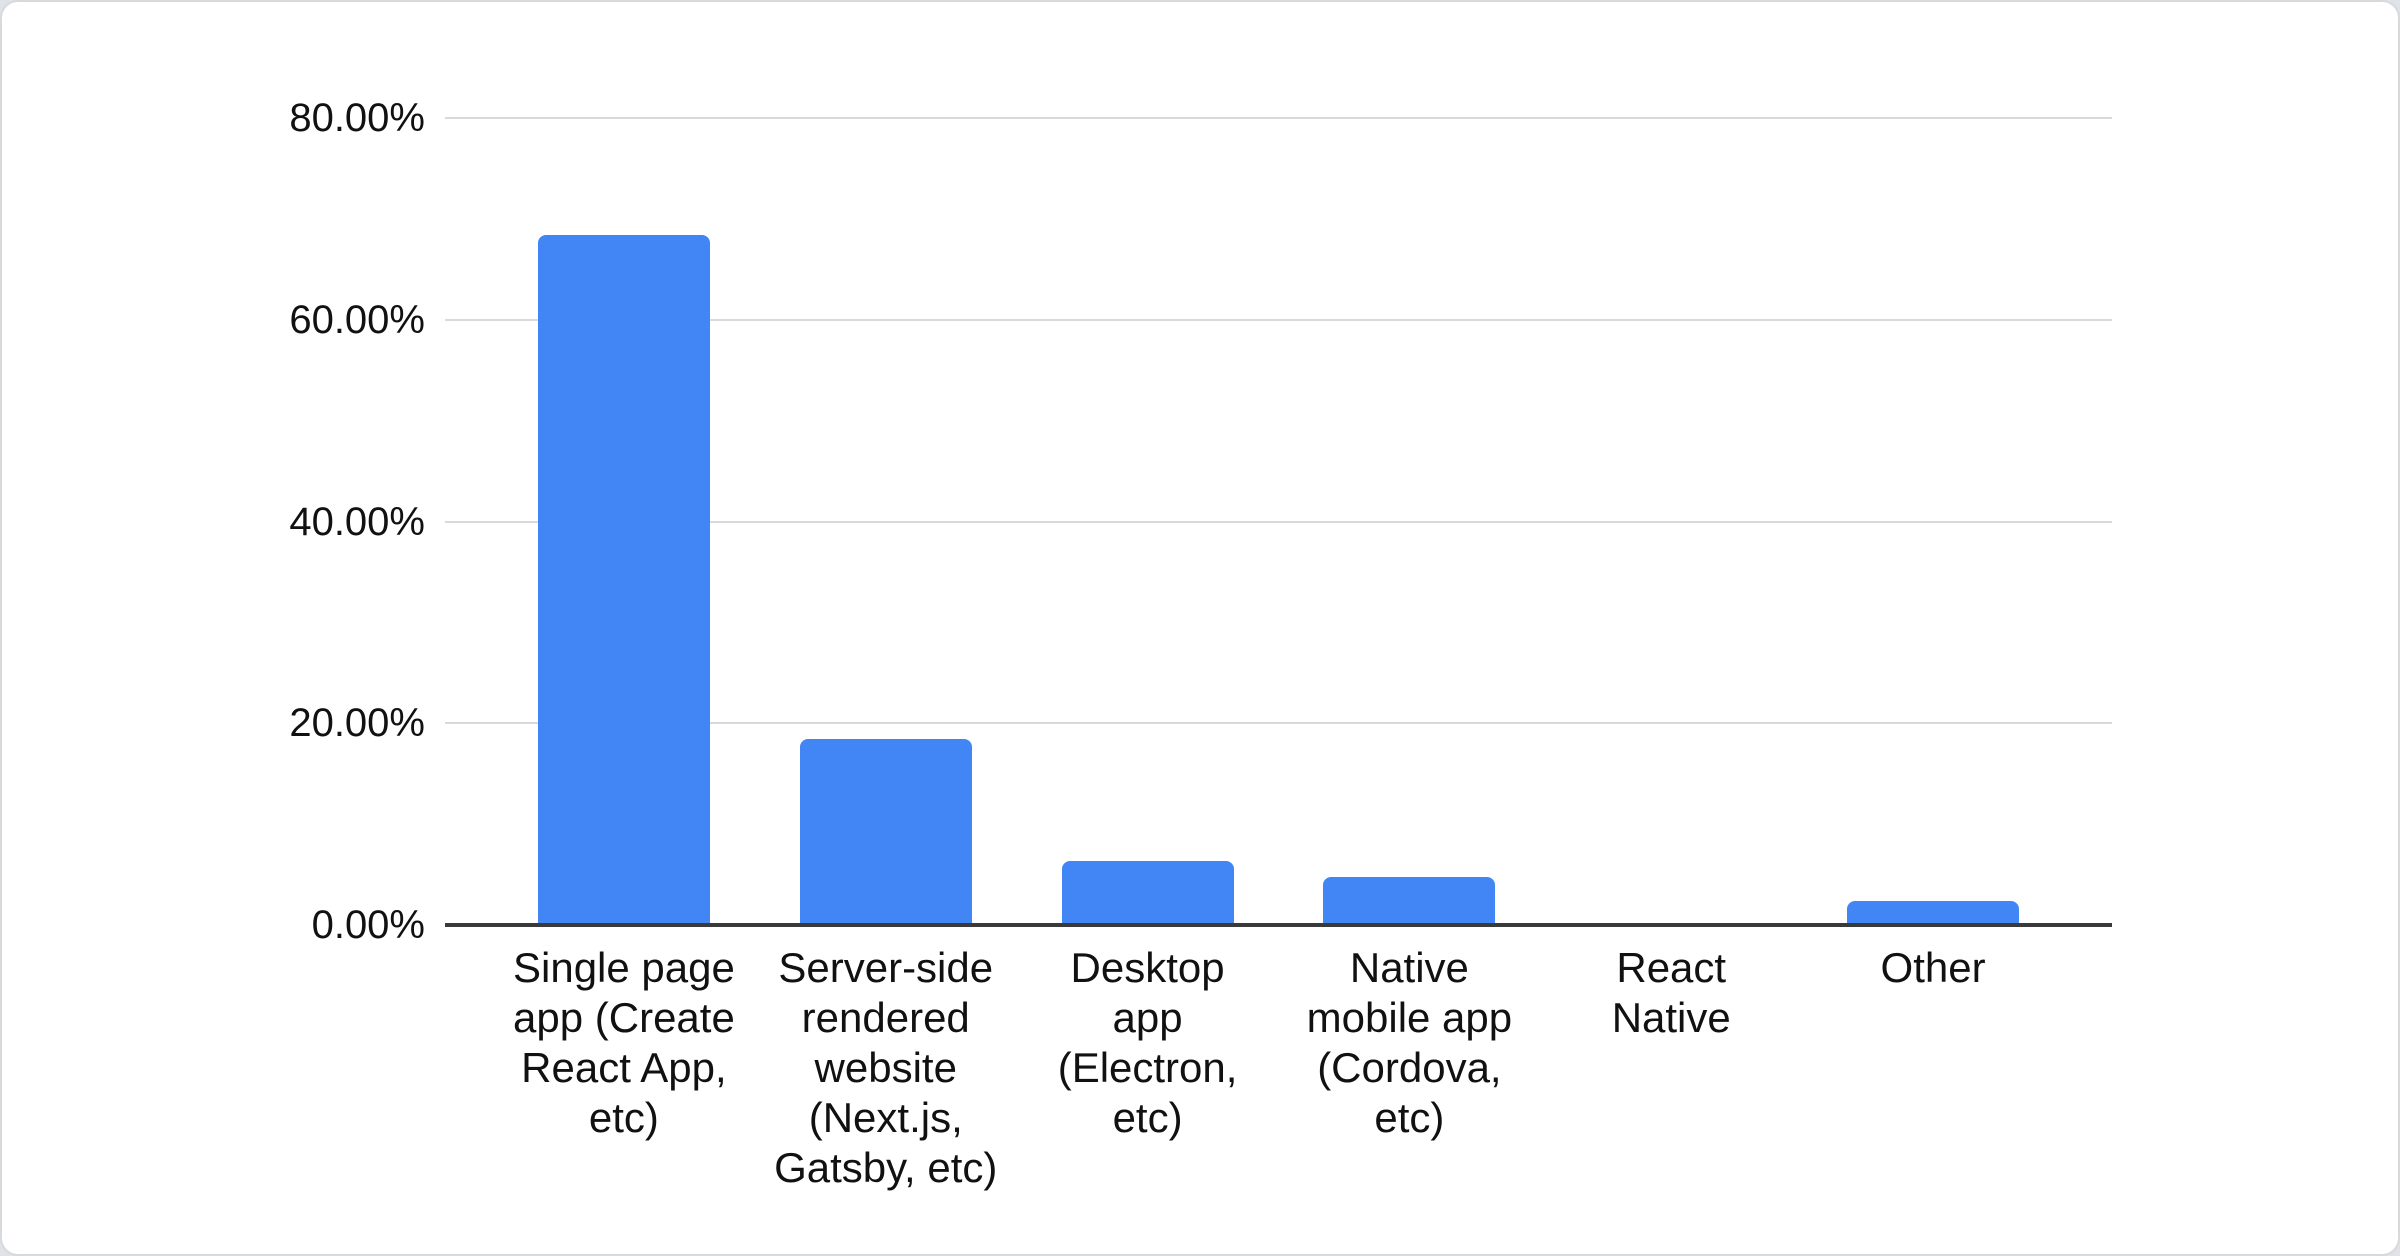 Image resolution: width=2400 pixels, height=1256 pixels. I want to click on x-axis-line, so click(1278, 925).